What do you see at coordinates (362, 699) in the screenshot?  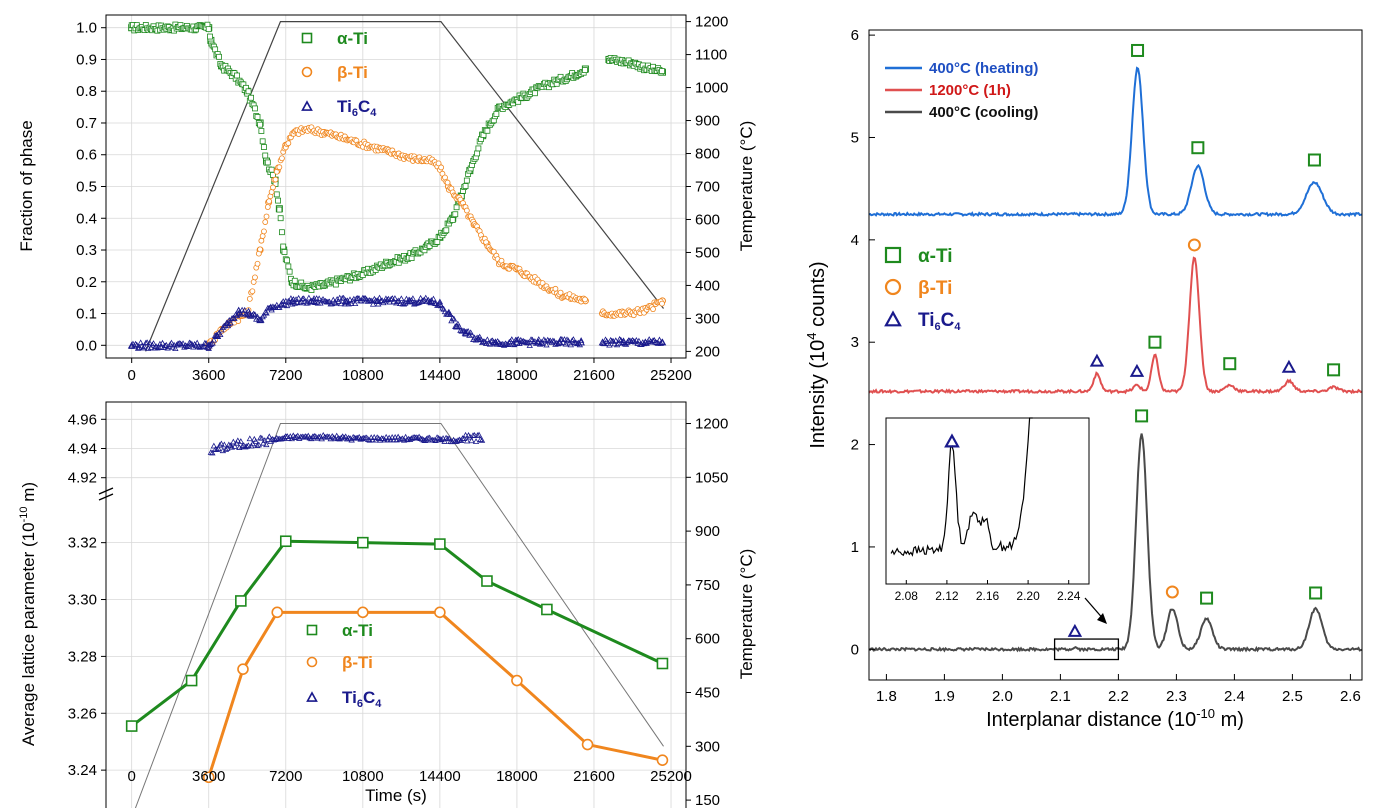 I see `lattice-legend-label-carbide: Ti6C4` at bounding box center [362, 699].